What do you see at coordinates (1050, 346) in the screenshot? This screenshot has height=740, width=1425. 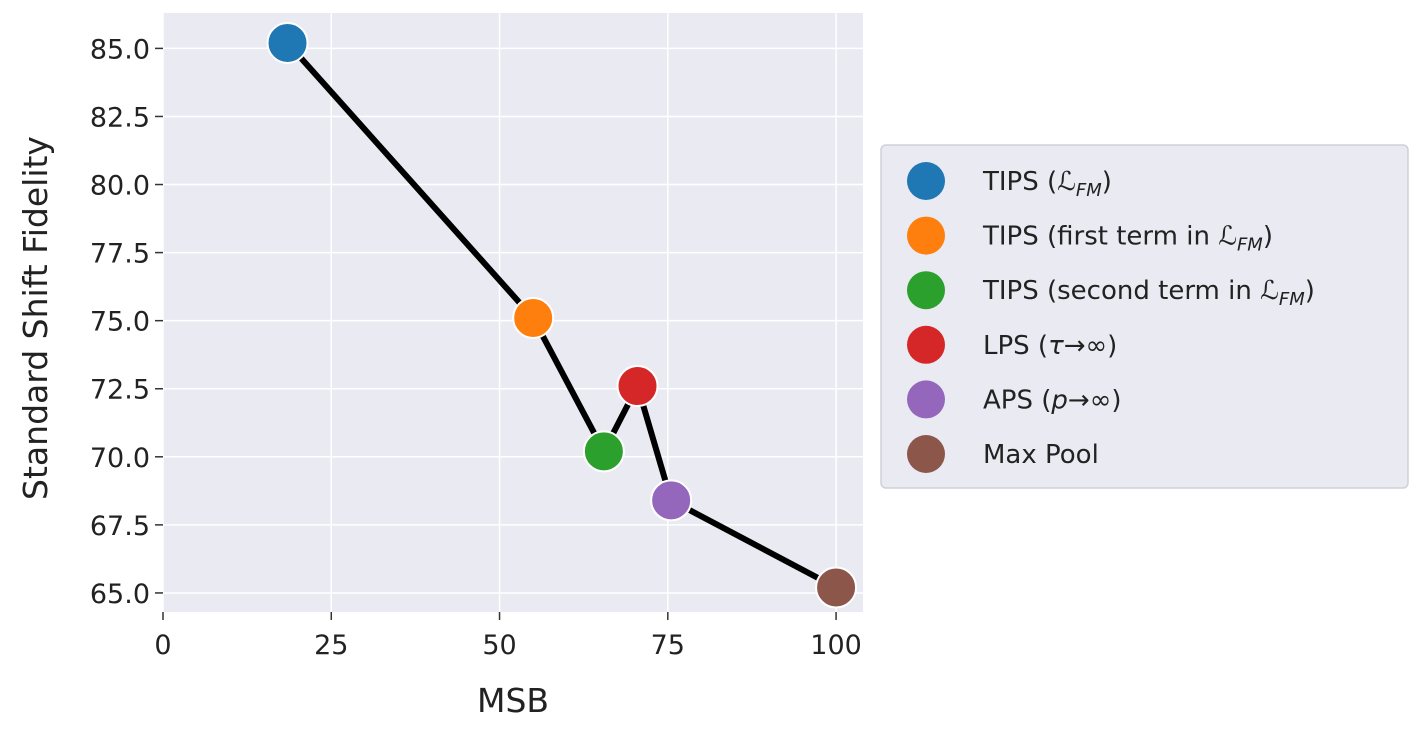 I see `legend-label: LPS (τ→∞)` at bounding box center [1050, 346].